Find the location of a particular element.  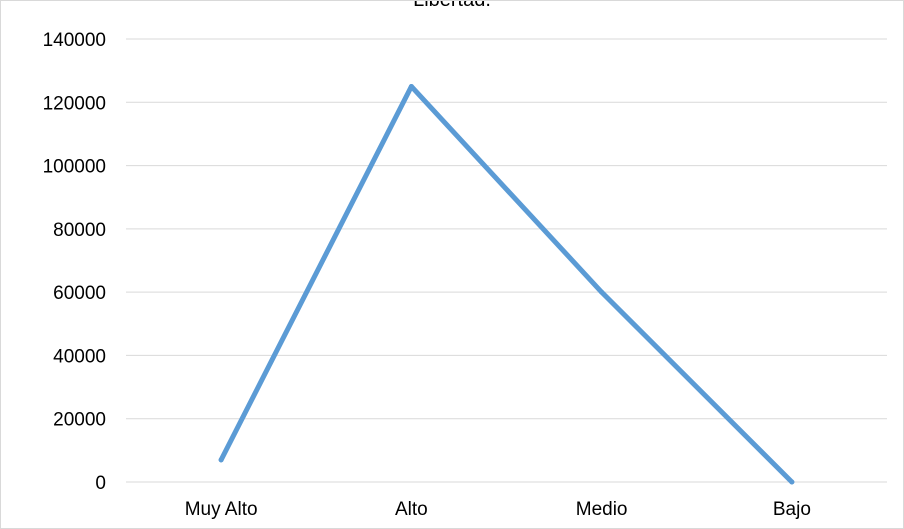

x-axis-ticks: Muy Alto Alto Medio Bajo is located at coordinates (498, 509).